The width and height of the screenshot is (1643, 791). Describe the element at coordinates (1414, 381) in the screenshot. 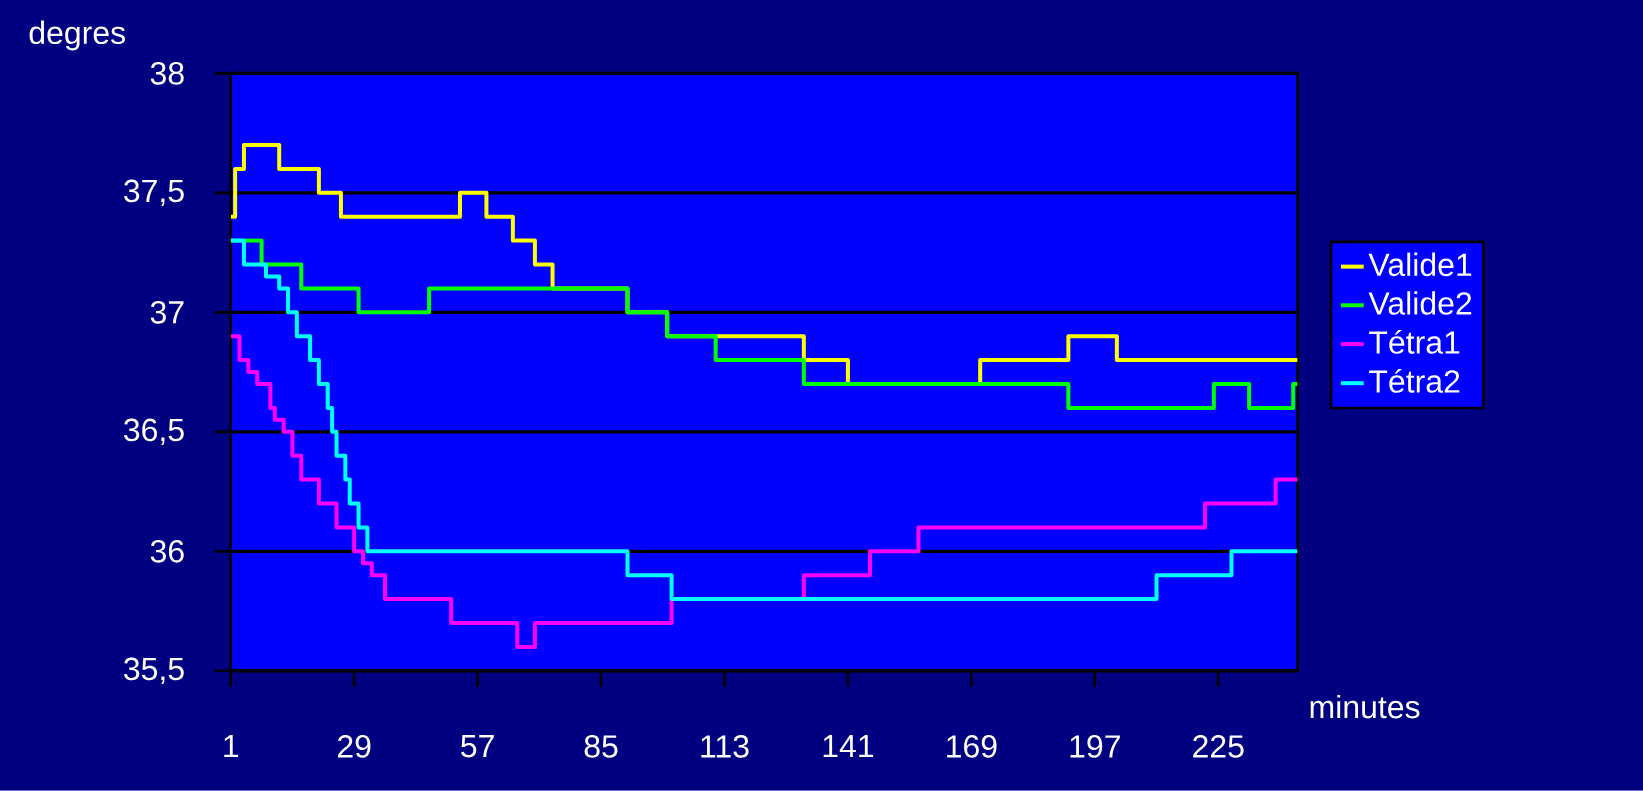

I see `legend-label: Tétra2` at that location.